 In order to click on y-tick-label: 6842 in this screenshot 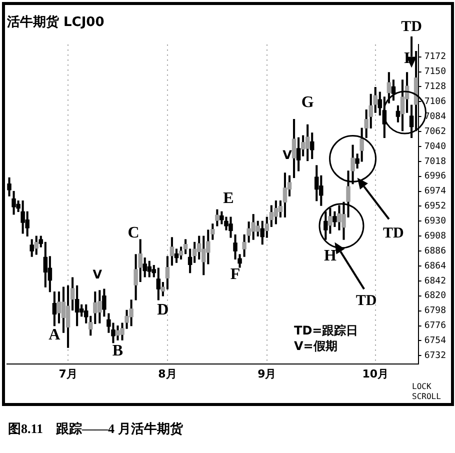, I will do `click(435, 281)`.